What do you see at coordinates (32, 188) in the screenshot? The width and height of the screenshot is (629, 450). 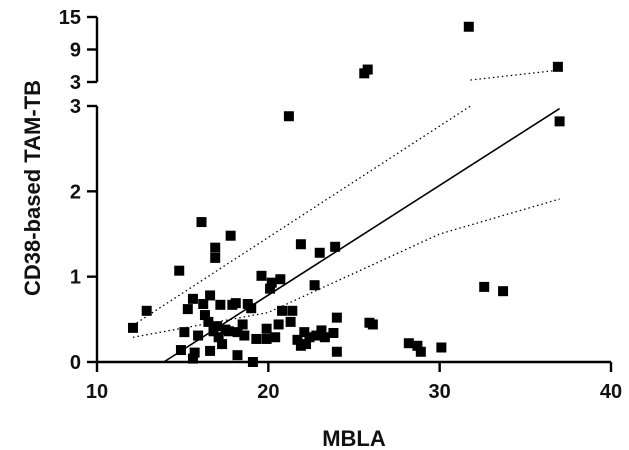 I see `y-axis-title: CD38-based TAM-TB` at bounding box center [32, 188].